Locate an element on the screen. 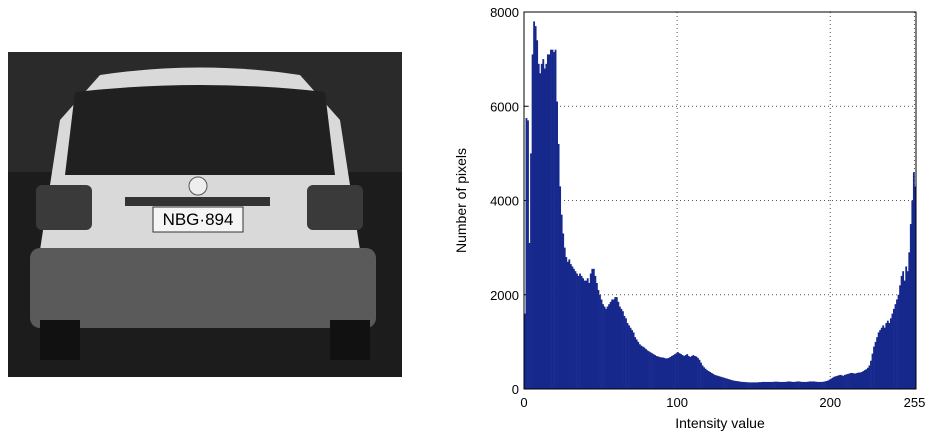 This screenshot has height=439, width=932. y-tick-label: 4000 is located at coordinates (504, 201).